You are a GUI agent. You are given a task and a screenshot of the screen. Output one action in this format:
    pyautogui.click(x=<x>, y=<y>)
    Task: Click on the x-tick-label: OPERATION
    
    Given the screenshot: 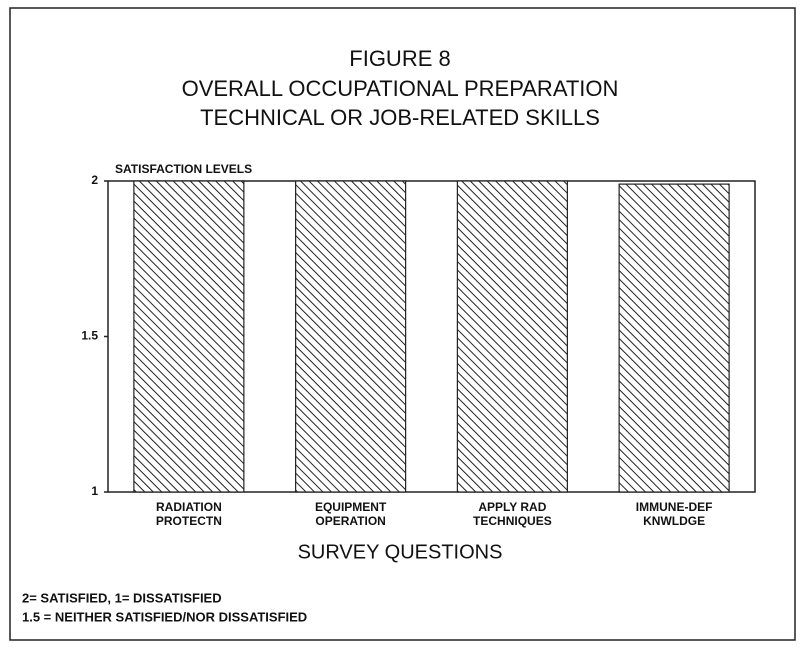 What is the action you would take?
    pyautogui.click(x=350, y=521)
    